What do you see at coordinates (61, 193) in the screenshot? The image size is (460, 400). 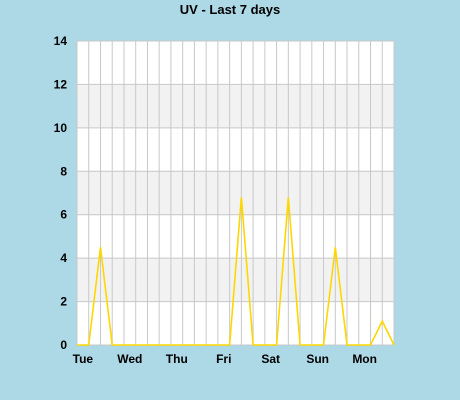 I see `y-axis: 0 2 4 6 8 10 12 14` at bounding box center [61, 193].